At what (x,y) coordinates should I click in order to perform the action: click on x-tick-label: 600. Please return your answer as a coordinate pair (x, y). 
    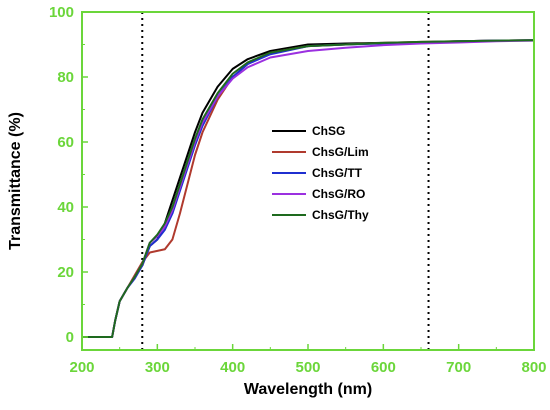
    Looking at the image, I should click on (383, 367).